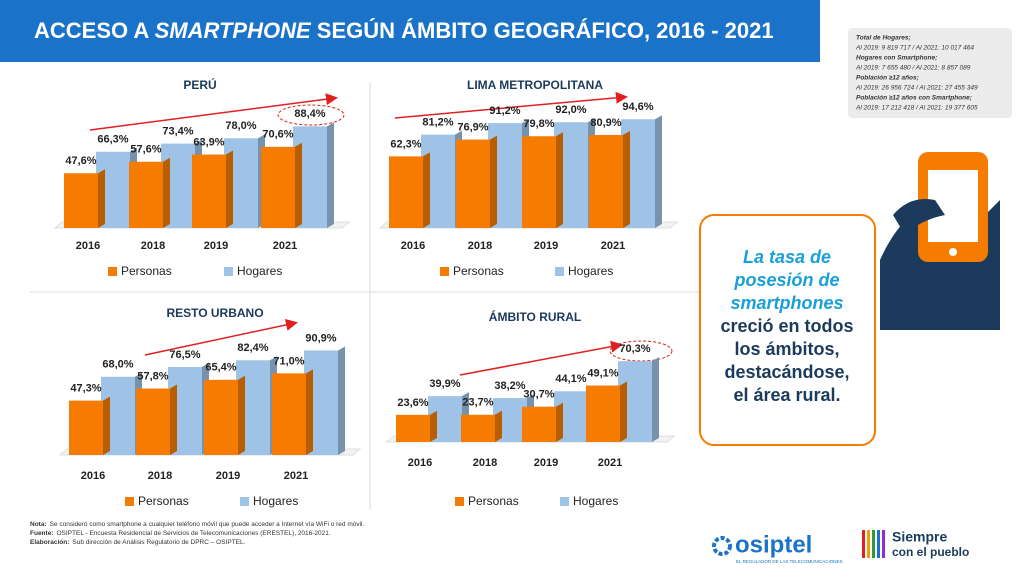 The image size is (1024, 574). What do you see at coordinates (94, 30) in the screenshot?
I see `title-part: ACCESO A` at bounding box center [94, 30].